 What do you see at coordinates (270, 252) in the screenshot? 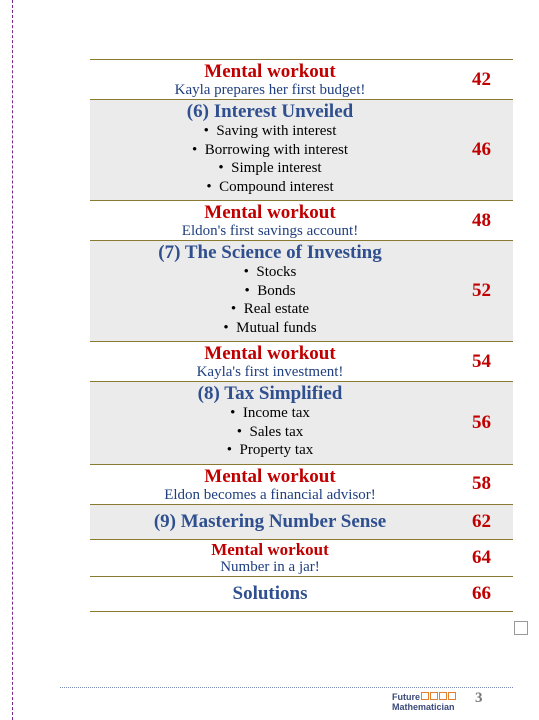
I see `entry-title: (7) The Science of Investing` at bounding box center [270, 252].